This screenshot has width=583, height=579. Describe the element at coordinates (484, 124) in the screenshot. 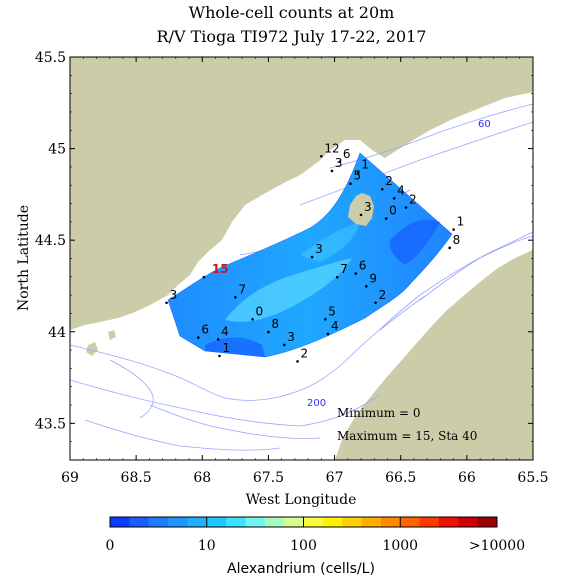

I see `contour-label-60: 60` at that location.